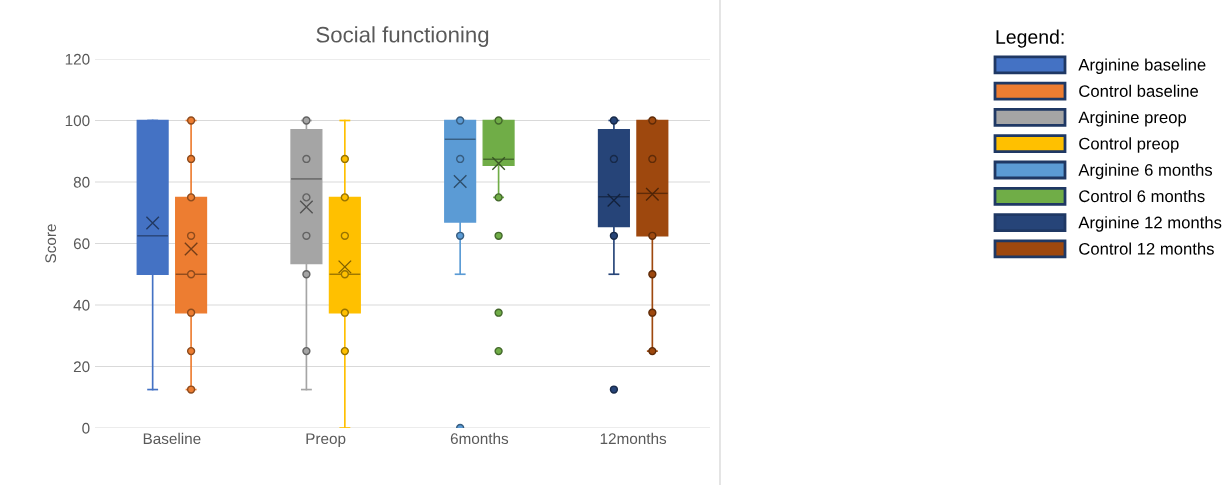  I want to click on x-tick-label: Preop, so click(326, 440).